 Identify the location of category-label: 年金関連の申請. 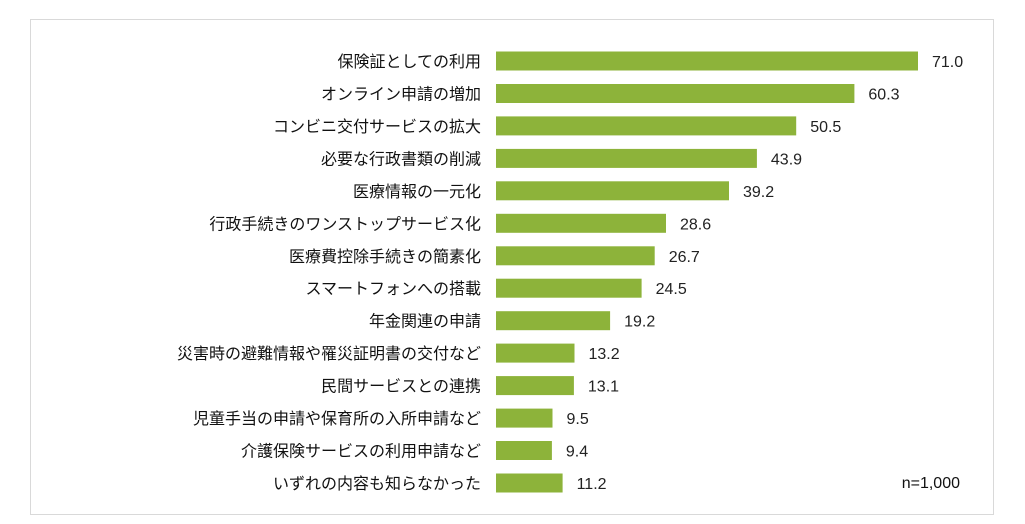
(425, 321).